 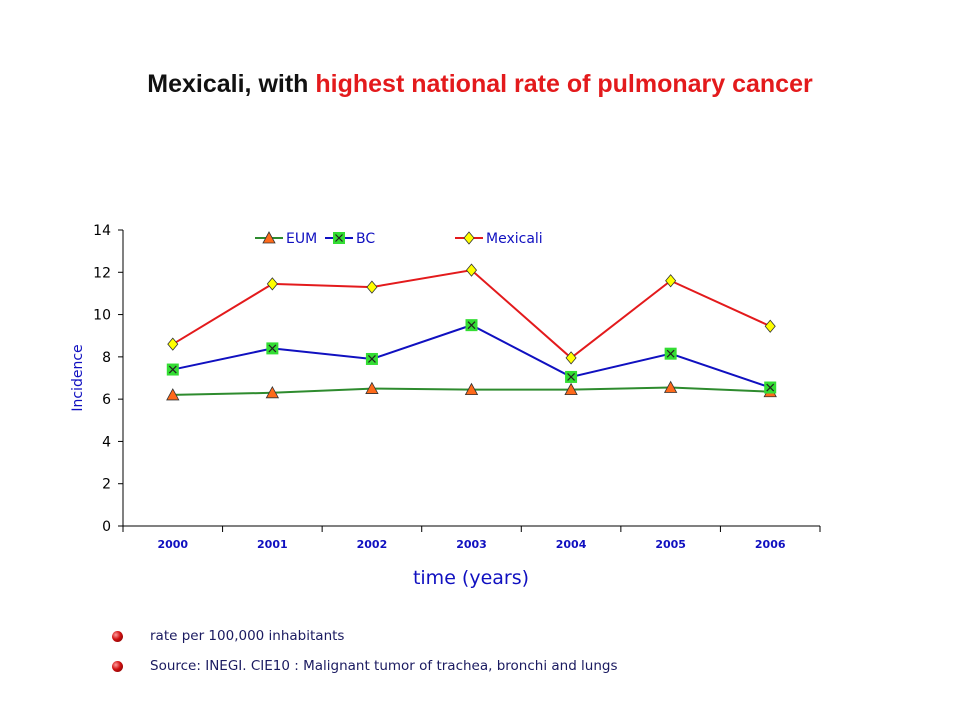 I want to click on y-tick-label: 12, so click(x=102, y=273).